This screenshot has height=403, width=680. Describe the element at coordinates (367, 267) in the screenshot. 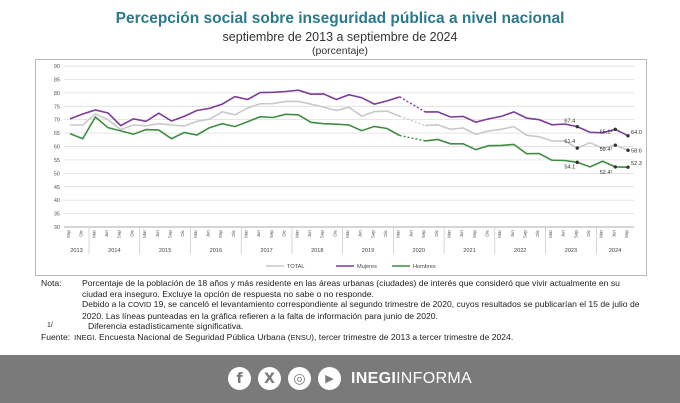

I see `legend-label: Mujeres` at that location.